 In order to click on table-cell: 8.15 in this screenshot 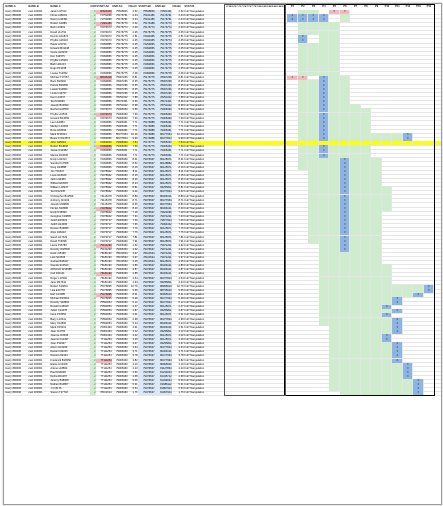, I will do `click(135, 175)`.